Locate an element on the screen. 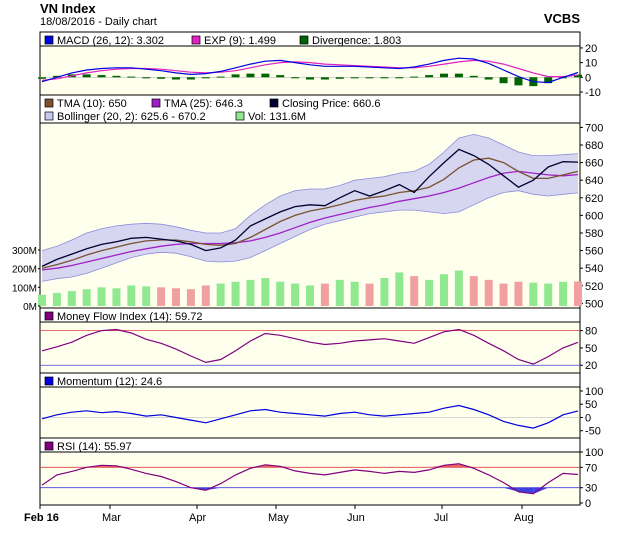 The height and width of the screenshot is (535, 620). y-tick-label: 500 is located at coordinates (594, 304).